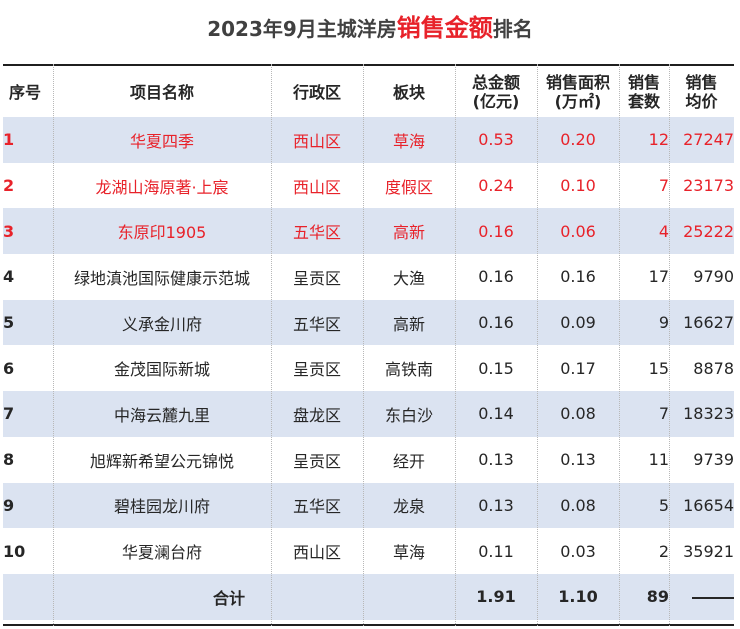  What do you see at coordinates (368, 277) in the screenshot?
I see `table-row: 4 绿地滇池国际健康示范城 呈贡区 大渔 0.16 0.16 17 9790` at bounding box center [368, 277].